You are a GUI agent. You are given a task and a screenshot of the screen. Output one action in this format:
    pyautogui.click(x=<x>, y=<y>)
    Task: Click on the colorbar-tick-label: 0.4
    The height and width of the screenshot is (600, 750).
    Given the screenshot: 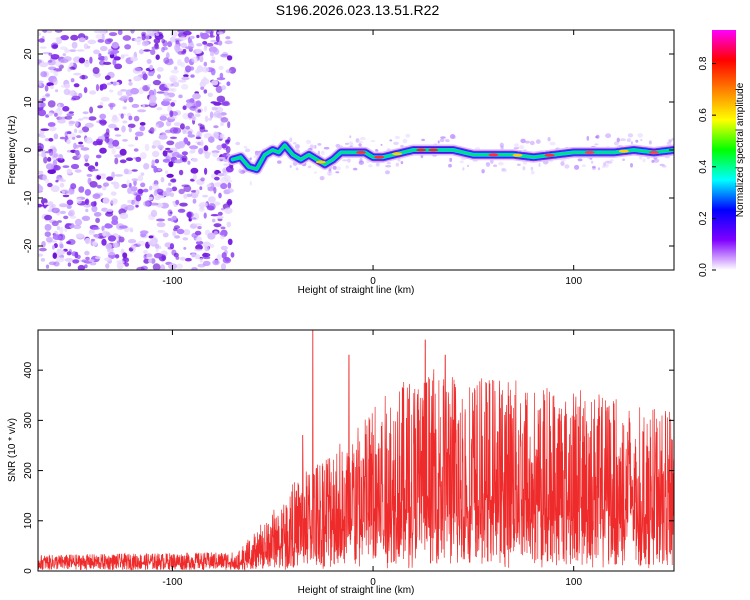 What is the action you would take?
    pyautogui.click(x=703, y=166)
    